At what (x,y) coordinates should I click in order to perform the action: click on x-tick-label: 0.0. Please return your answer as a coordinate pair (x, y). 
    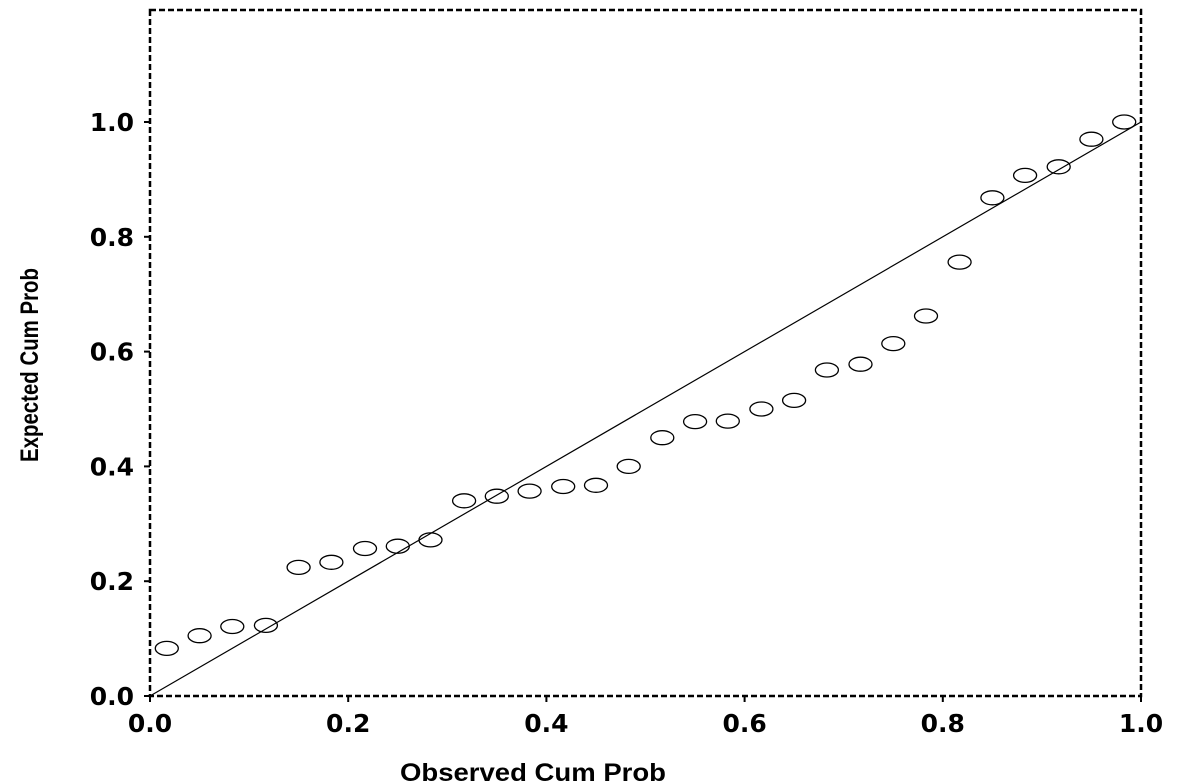
    Looking at the image, I should click on (150, 723).